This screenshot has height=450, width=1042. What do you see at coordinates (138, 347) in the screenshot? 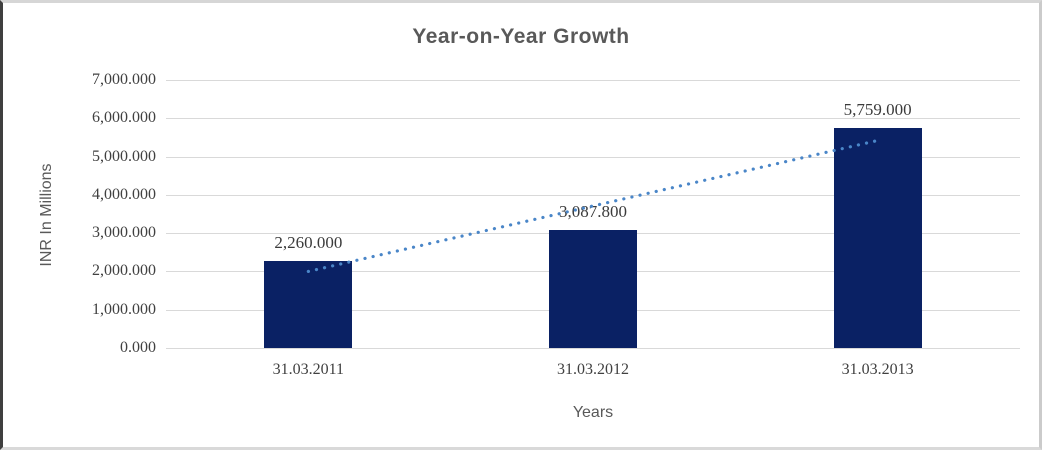
I see `y-tick-label: 0.000` at bounding box center [138, 347].